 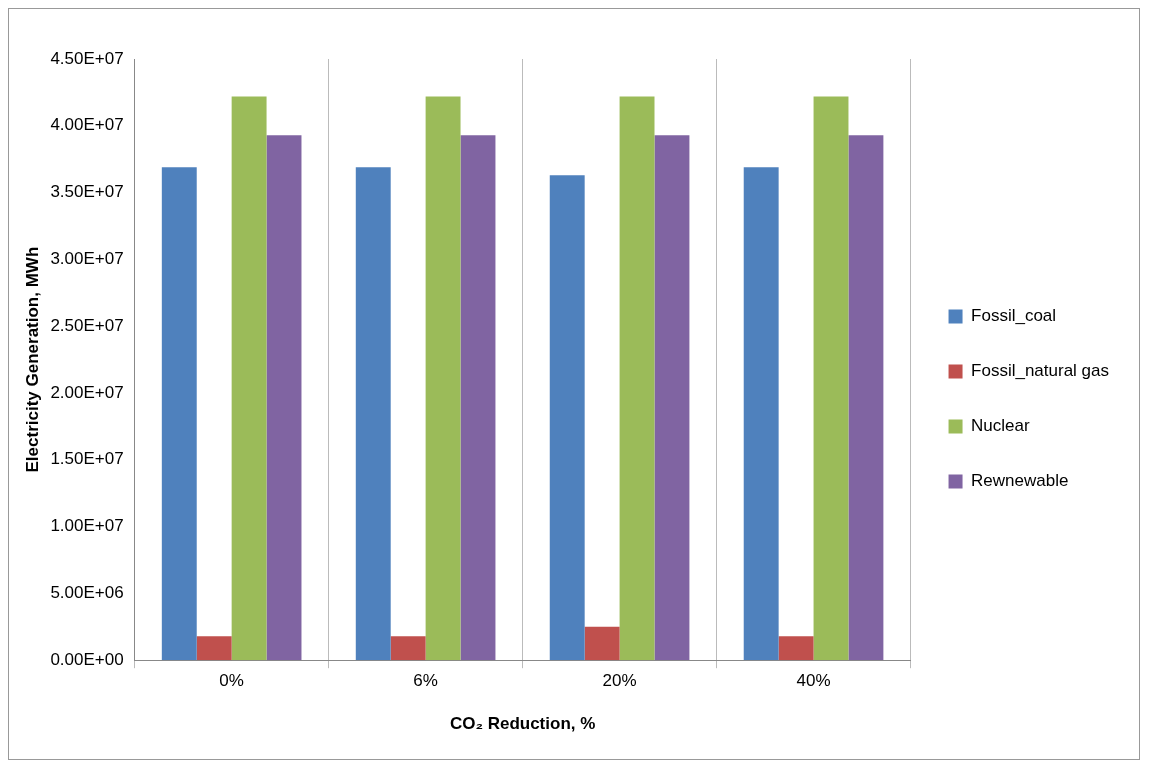 I want to click on y-tick-label: 1.00E+07, so click(x=87, y=526).